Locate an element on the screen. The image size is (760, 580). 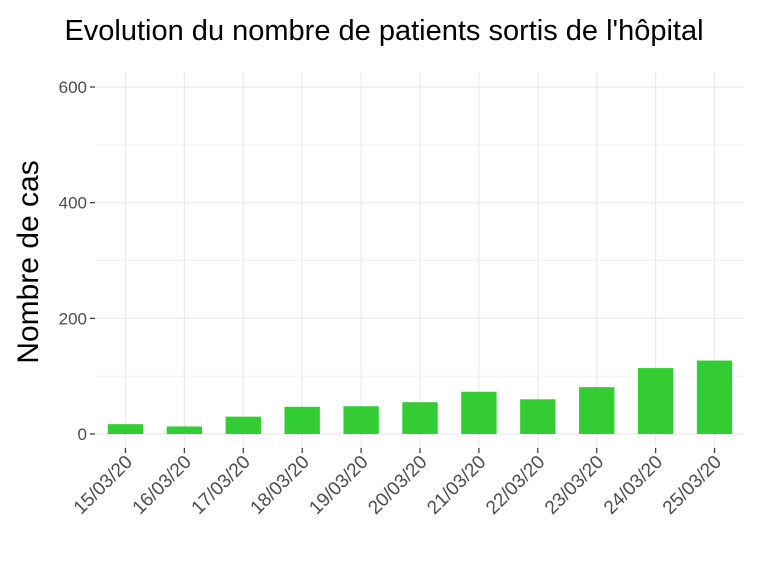
bars is located at coordinates (420, 397).